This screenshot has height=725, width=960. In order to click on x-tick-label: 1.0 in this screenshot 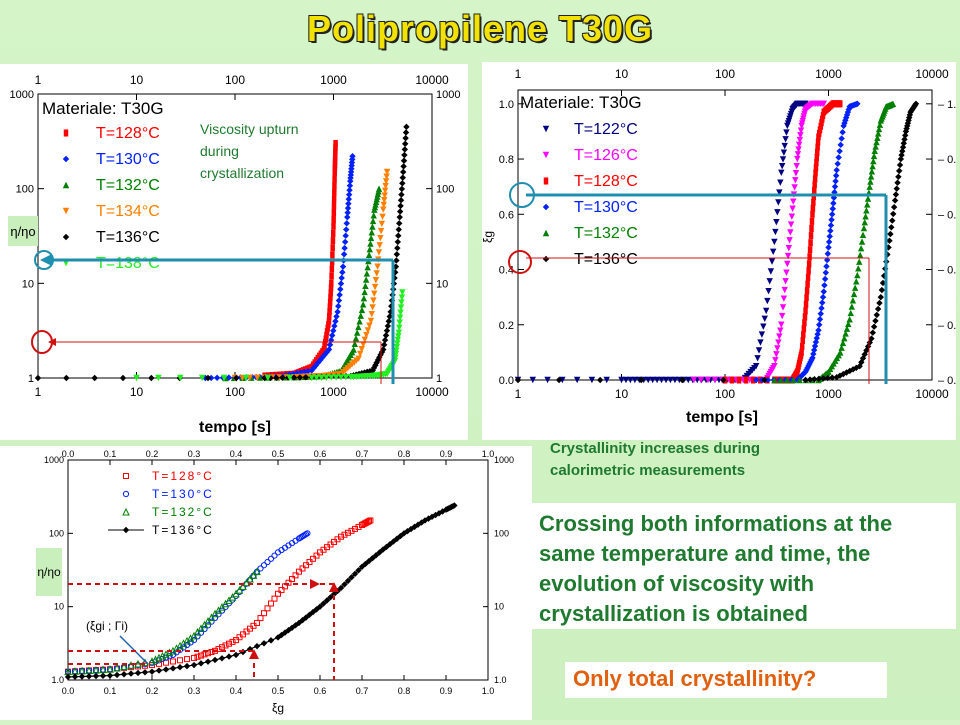, I will do `click(488, 691)`.